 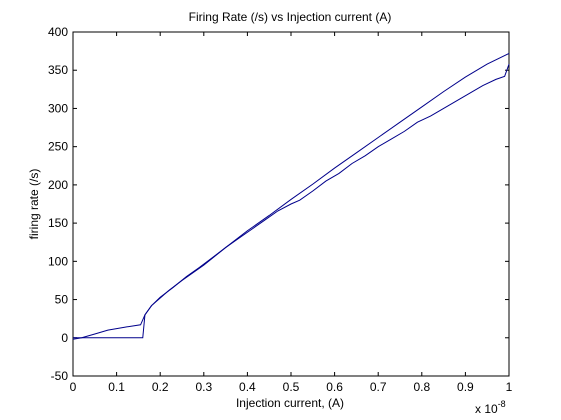 What do you see at coordinates (58, 185) in the screenshot?
I see `y-tick-label: 200` at bounding box center [58, 185].